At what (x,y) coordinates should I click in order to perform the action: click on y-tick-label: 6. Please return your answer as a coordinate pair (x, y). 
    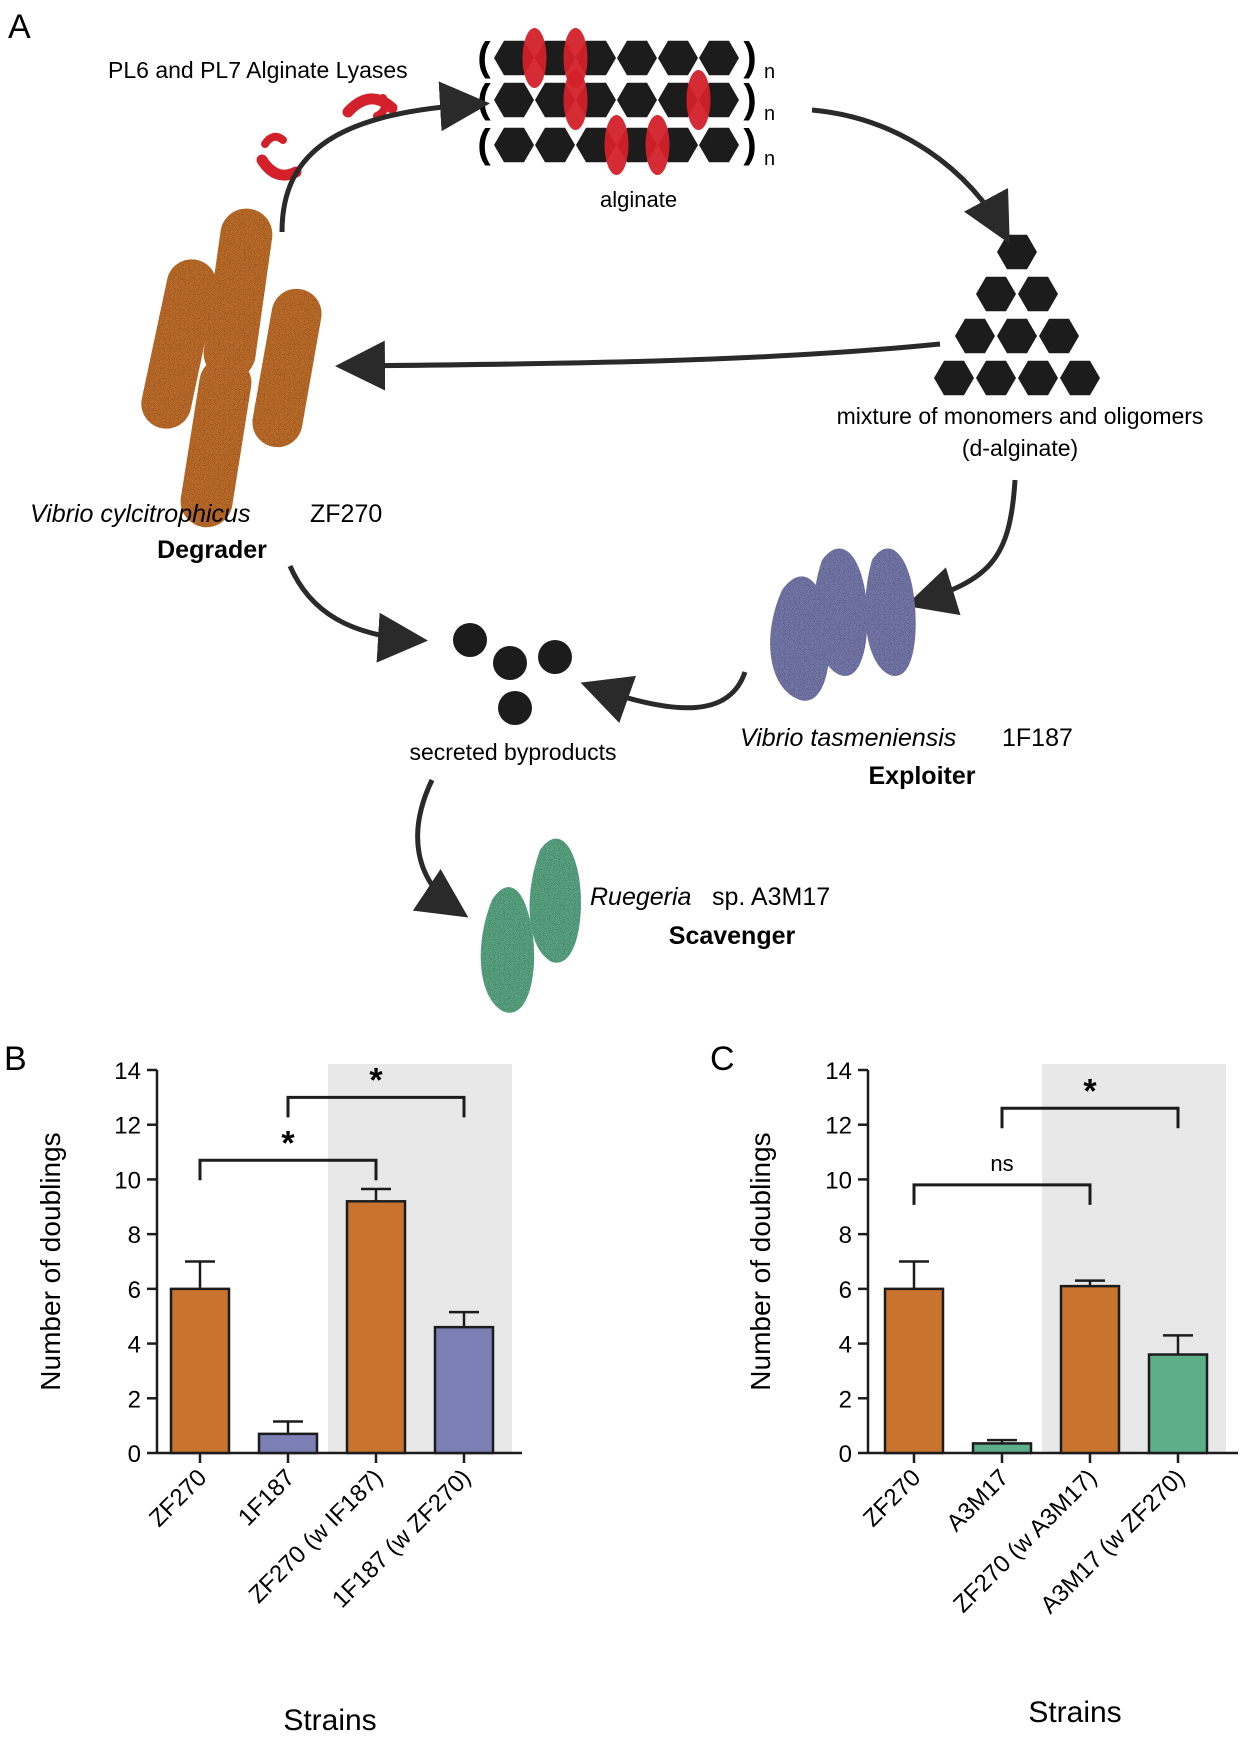
    Looking at the image, I should click on (845, 1290).